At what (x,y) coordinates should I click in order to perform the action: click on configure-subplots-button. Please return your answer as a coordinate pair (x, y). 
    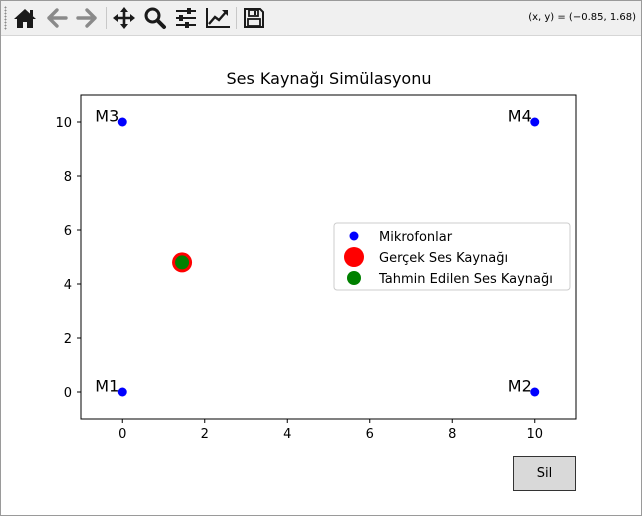
    Looking at the image, I should click on (186, 18).